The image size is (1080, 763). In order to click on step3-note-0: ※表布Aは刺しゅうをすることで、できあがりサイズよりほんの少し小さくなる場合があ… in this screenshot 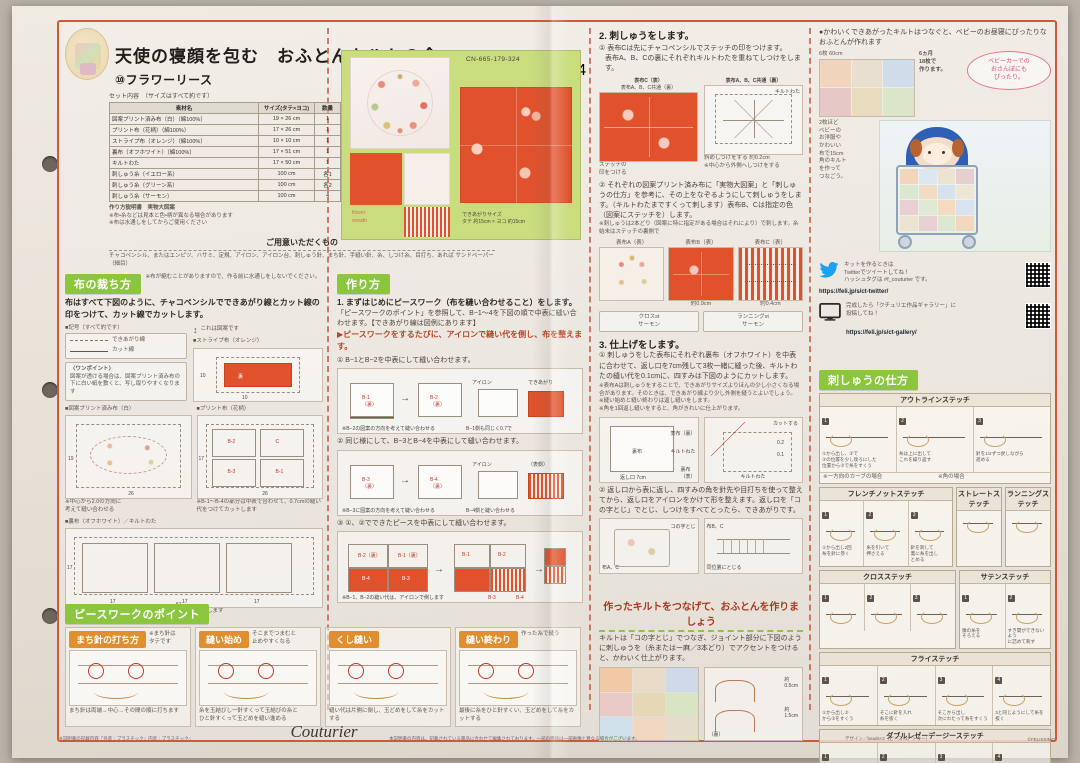, I will do `click(699, 389)`.